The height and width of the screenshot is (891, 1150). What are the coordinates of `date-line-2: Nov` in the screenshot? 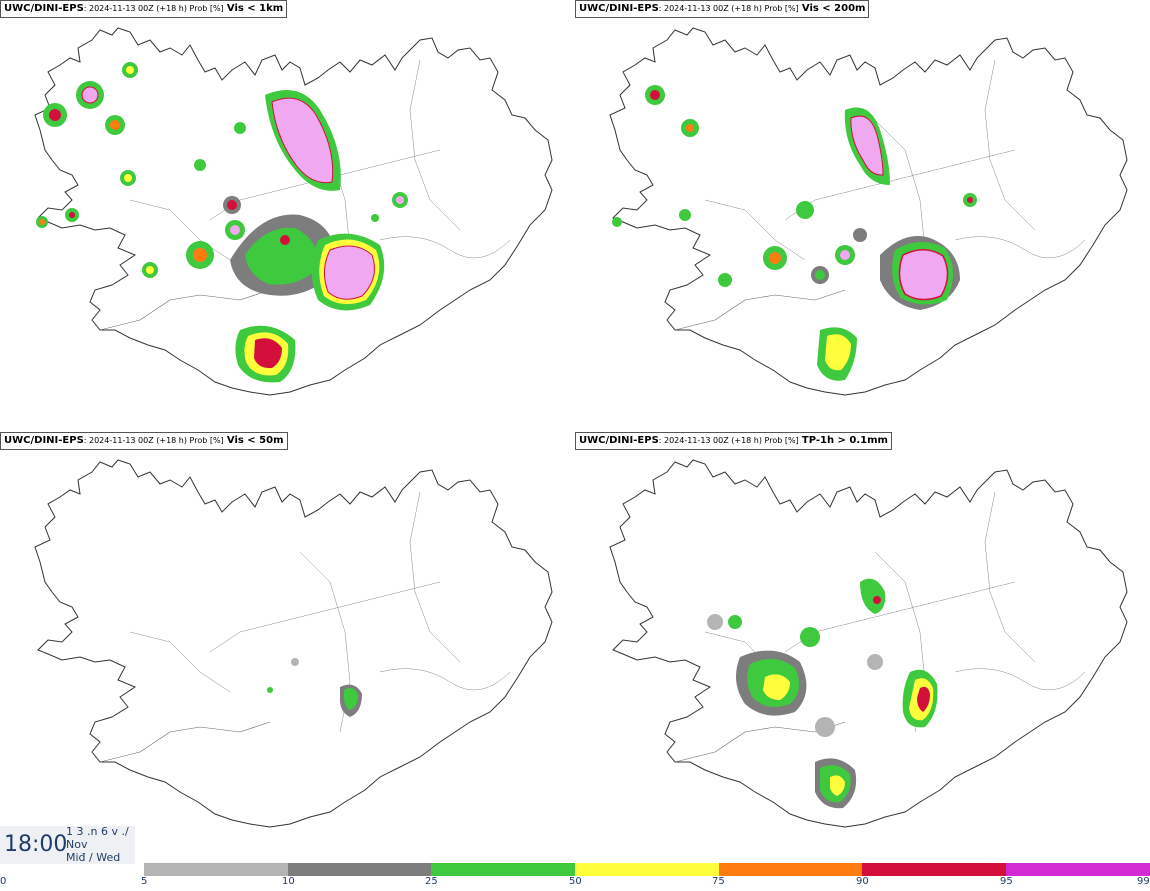 It's located at (77, 844).